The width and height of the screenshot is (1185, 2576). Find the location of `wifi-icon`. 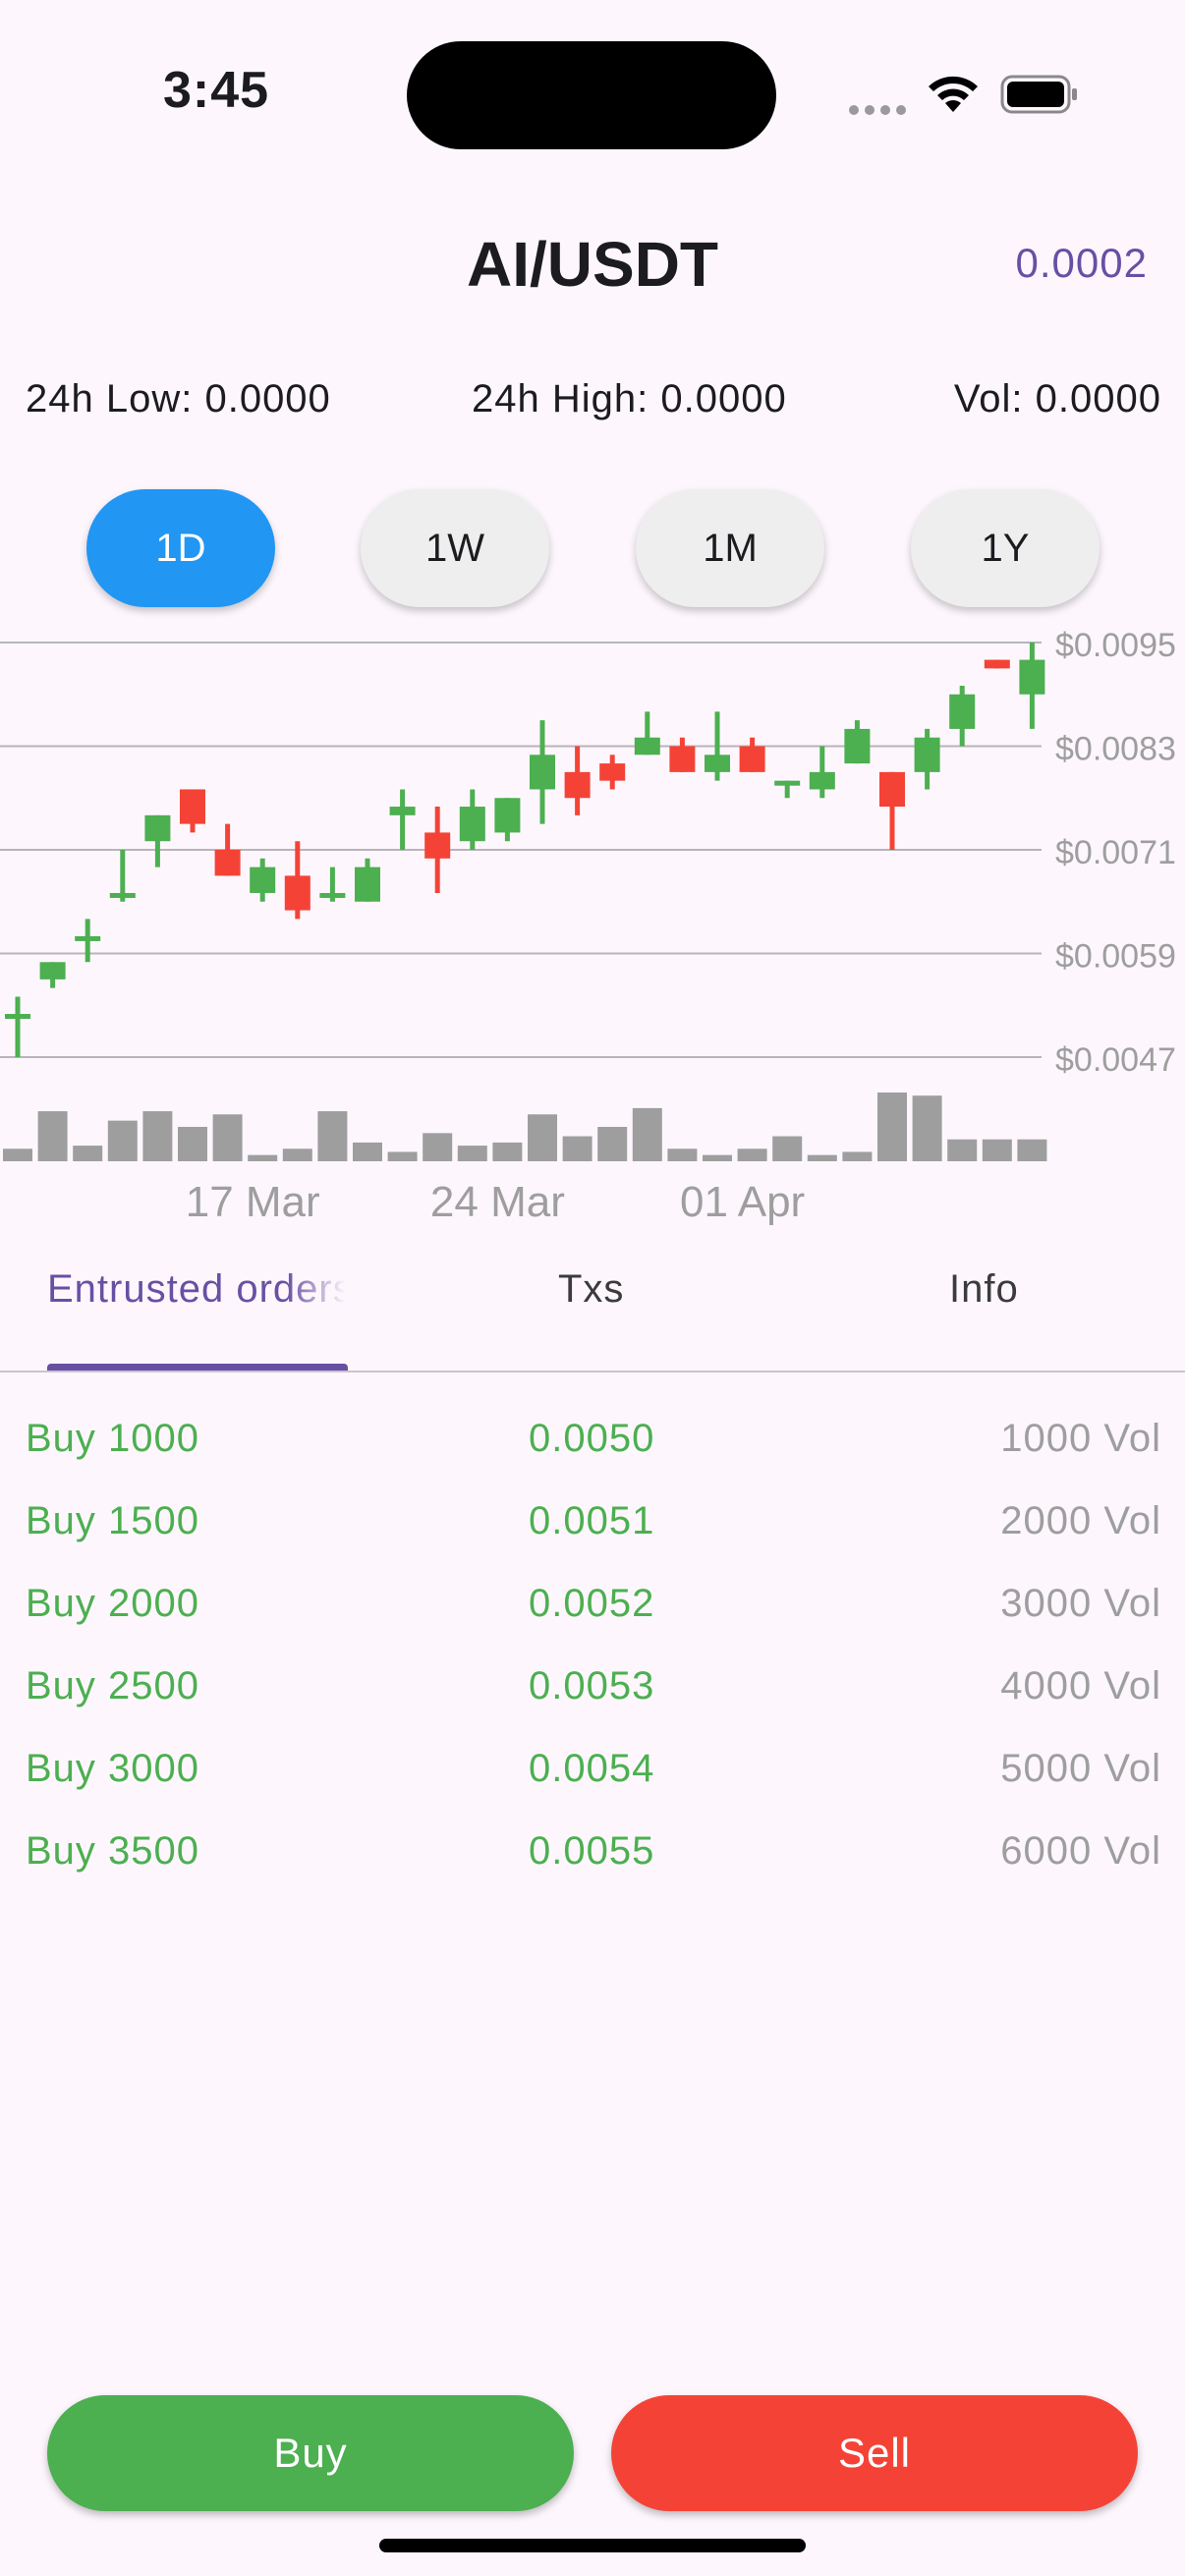

wifi-icon is located at coordinates (954, 94).